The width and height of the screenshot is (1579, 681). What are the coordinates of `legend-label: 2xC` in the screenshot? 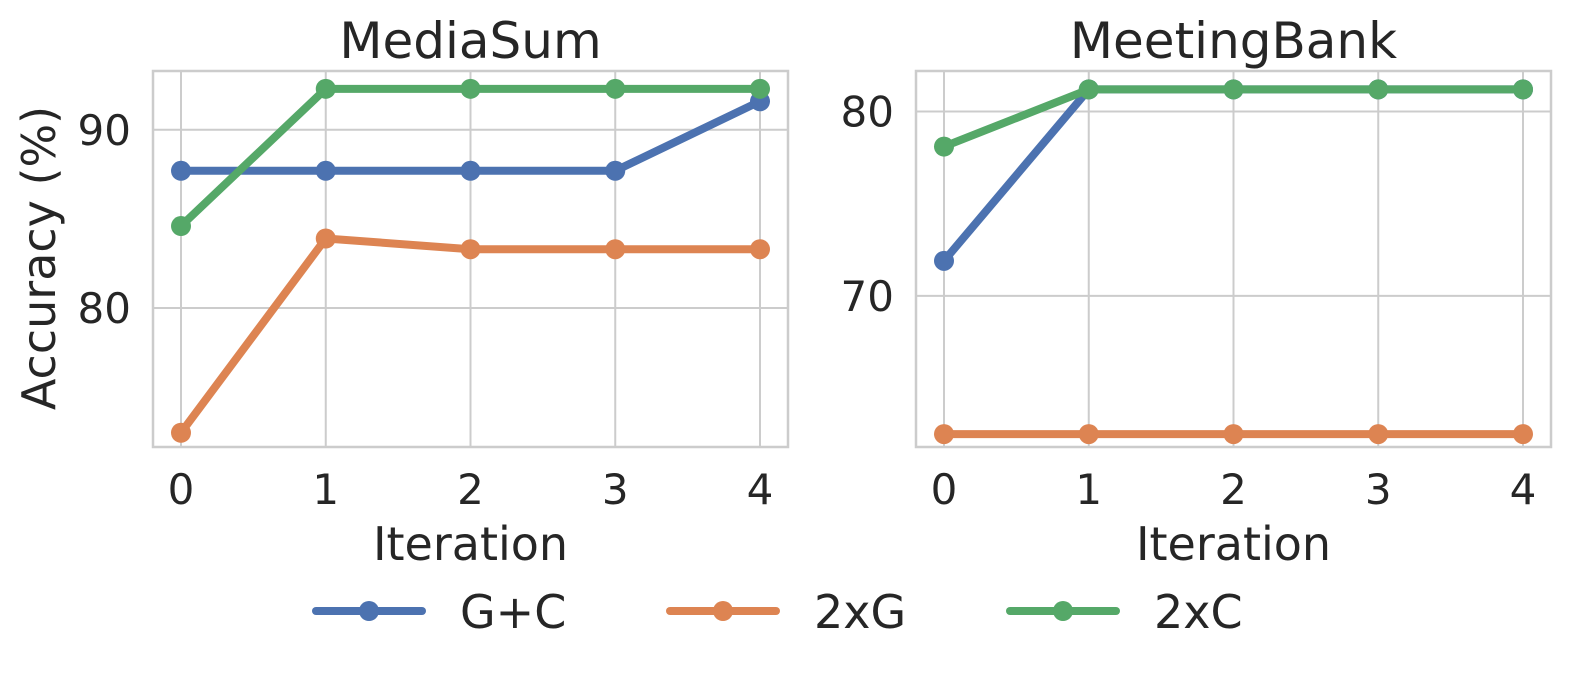 It's located at (1198, 612).